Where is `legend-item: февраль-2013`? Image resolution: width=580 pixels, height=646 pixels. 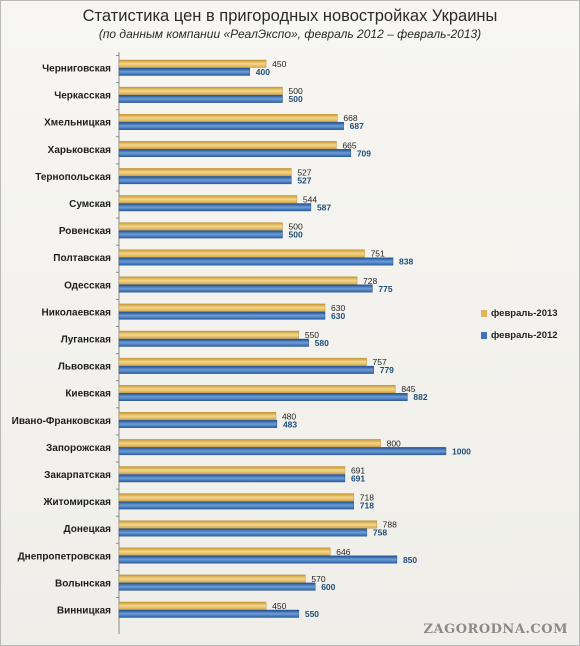
legend-item: февраль-2013 is located at coordinates (519, 313).